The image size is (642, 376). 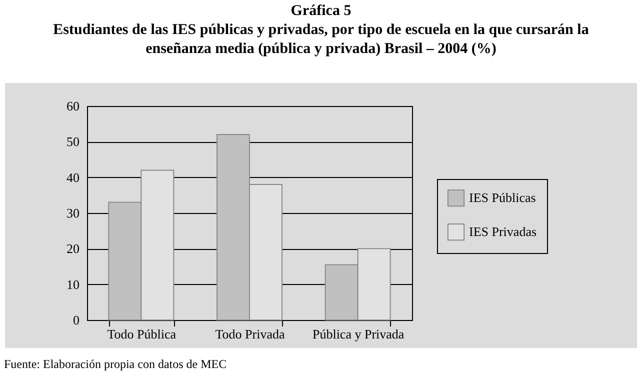 I want to click on y-tick-label: 60, so click(x=73, y=106).